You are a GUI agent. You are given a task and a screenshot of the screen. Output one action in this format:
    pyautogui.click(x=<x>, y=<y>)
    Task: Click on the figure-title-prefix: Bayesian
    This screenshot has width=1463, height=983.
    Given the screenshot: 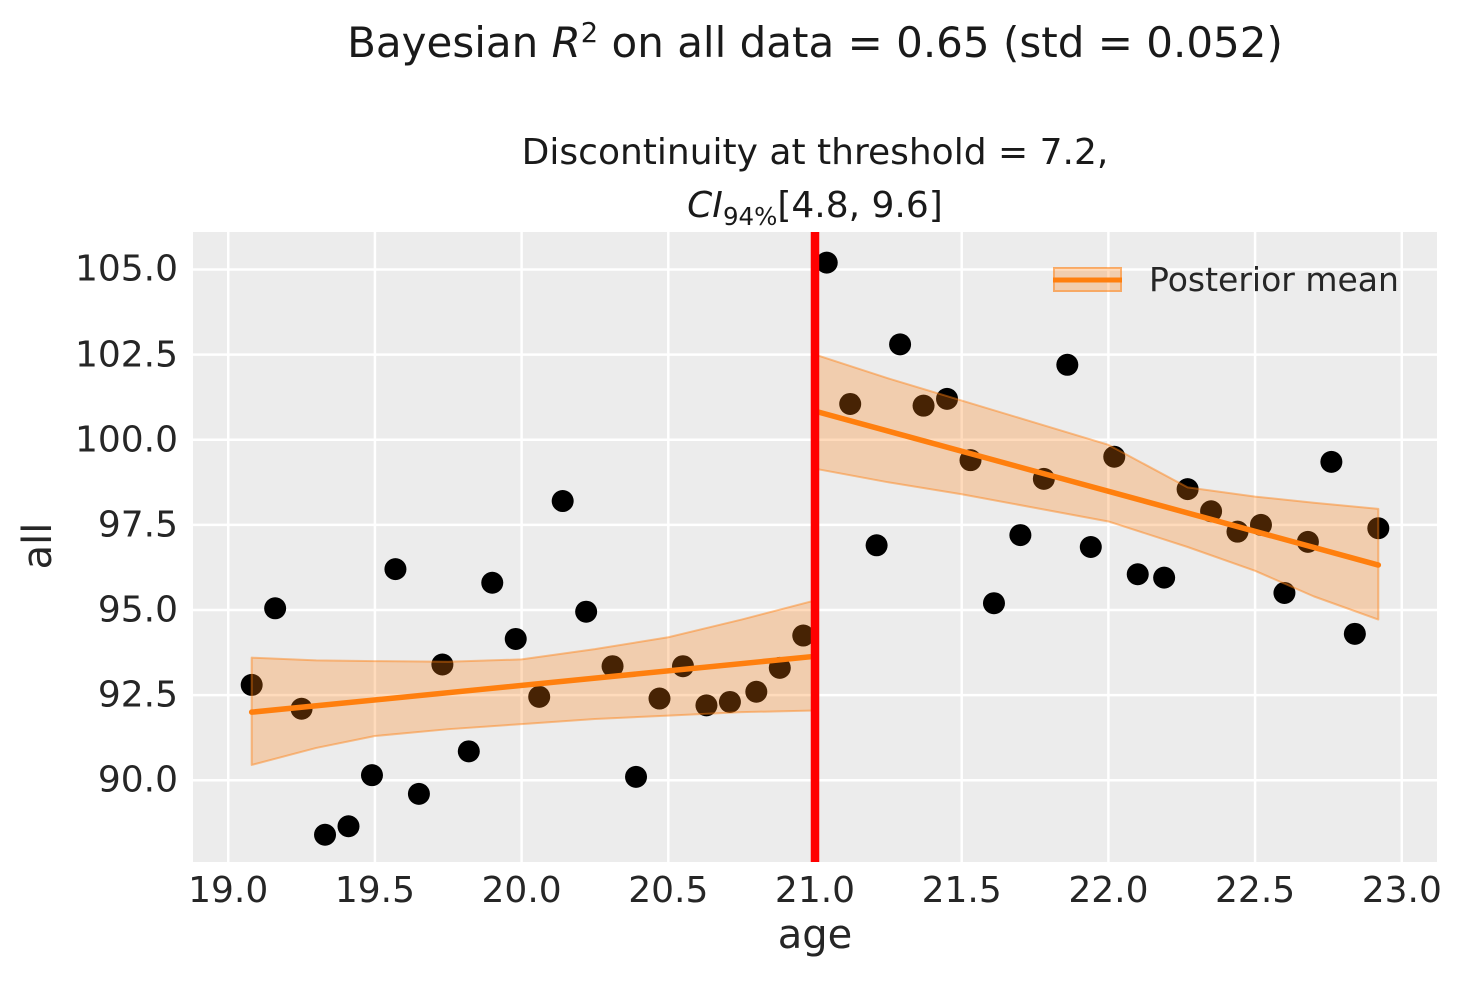 What is the action you would take?
    pyautogui.click(x=449, y=42)
    